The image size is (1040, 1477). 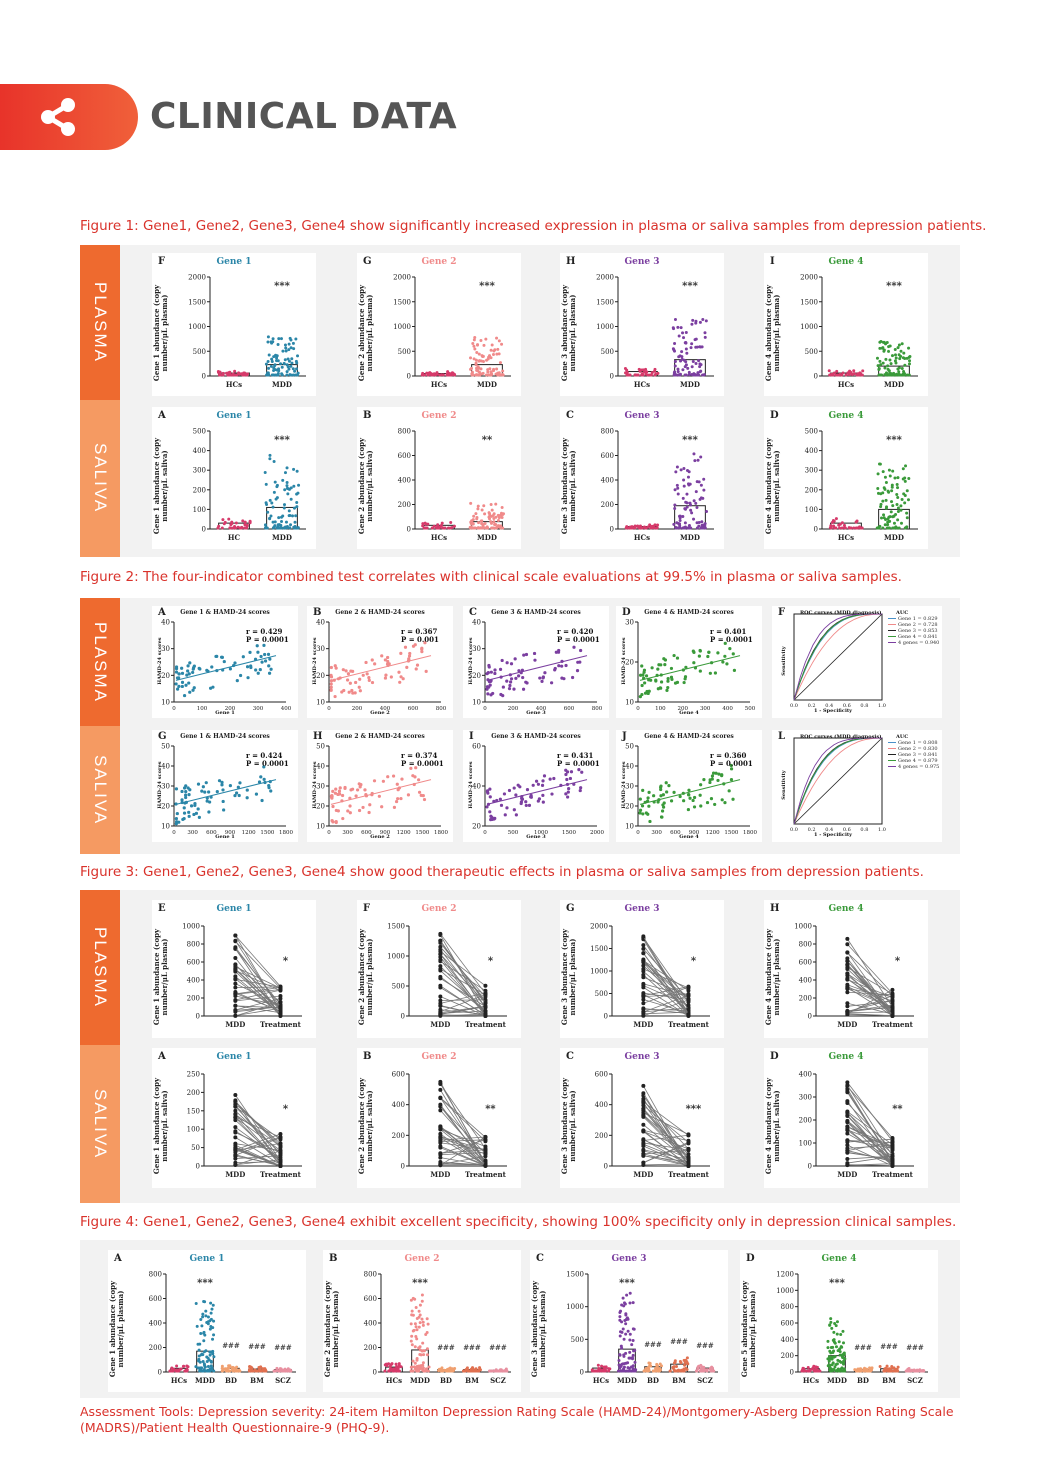 I want to click on y-tick-label: 40, so click(x=320, y=623).